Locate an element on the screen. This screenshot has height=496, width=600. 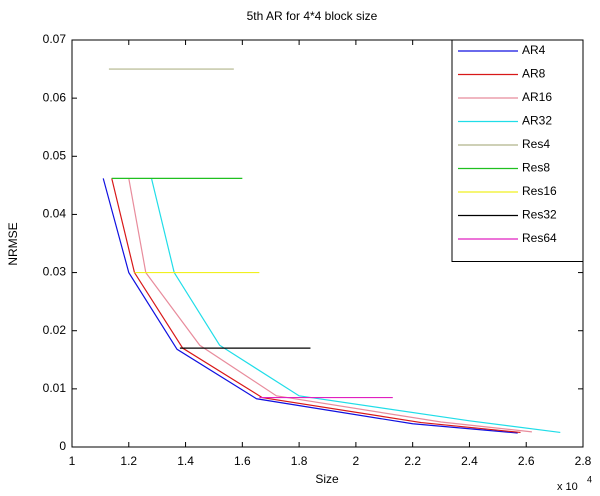
y-axis-label: NRMSE is located at coordinates (13, 243).